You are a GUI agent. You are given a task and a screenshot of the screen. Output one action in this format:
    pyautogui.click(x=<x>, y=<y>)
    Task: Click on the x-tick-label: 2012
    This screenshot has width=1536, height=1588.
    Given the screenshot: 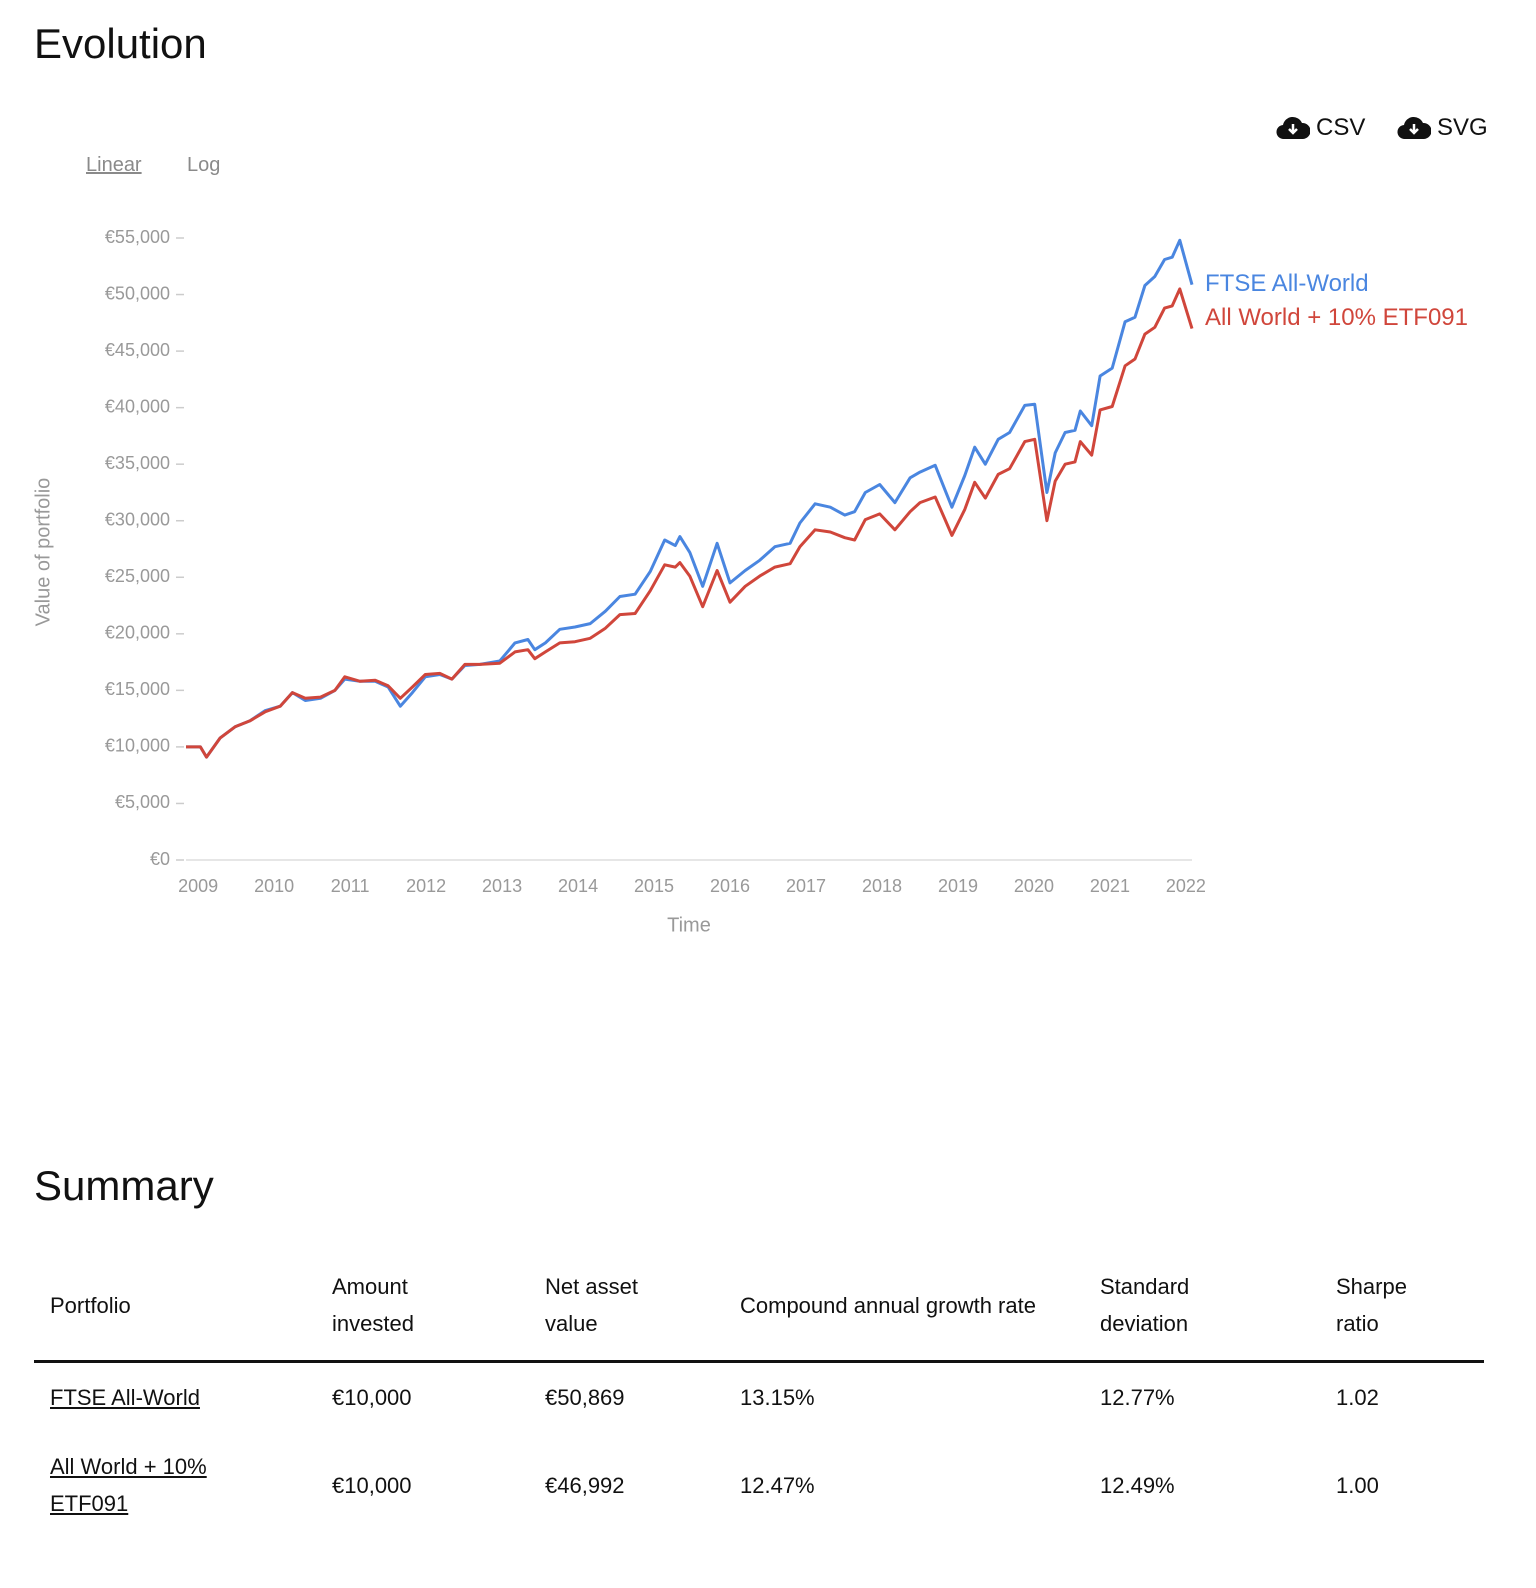 What is the action you would take?
    pyautogui.click(x=426, y=886)
    